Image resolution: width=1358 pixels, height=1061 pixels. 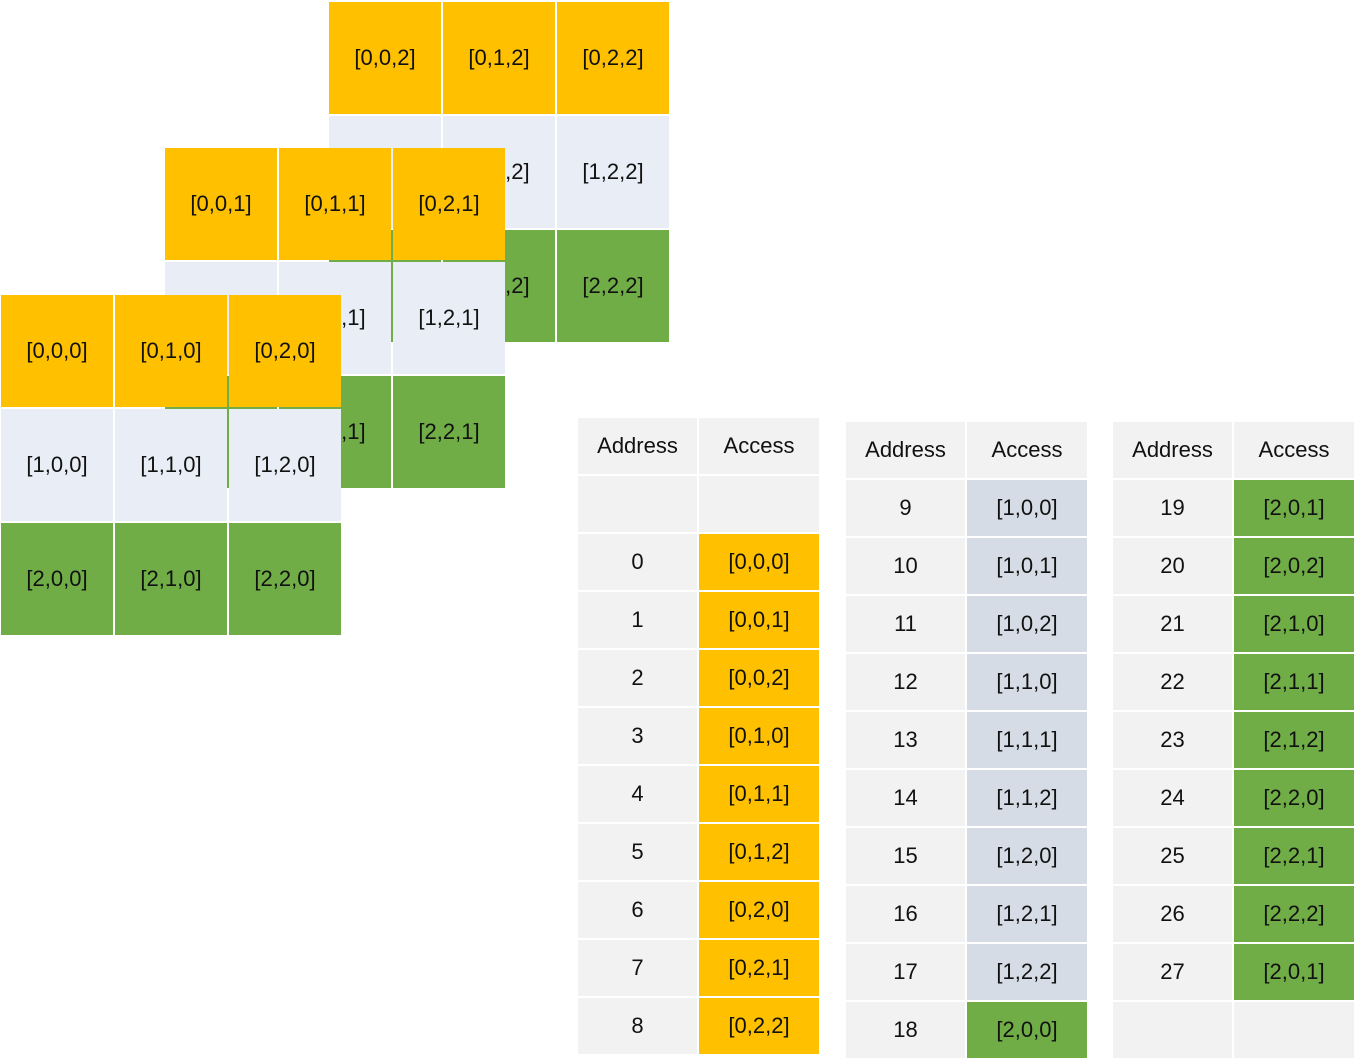 I want to click on access-cell: [1,1,1], so click(x=1027, y=740).